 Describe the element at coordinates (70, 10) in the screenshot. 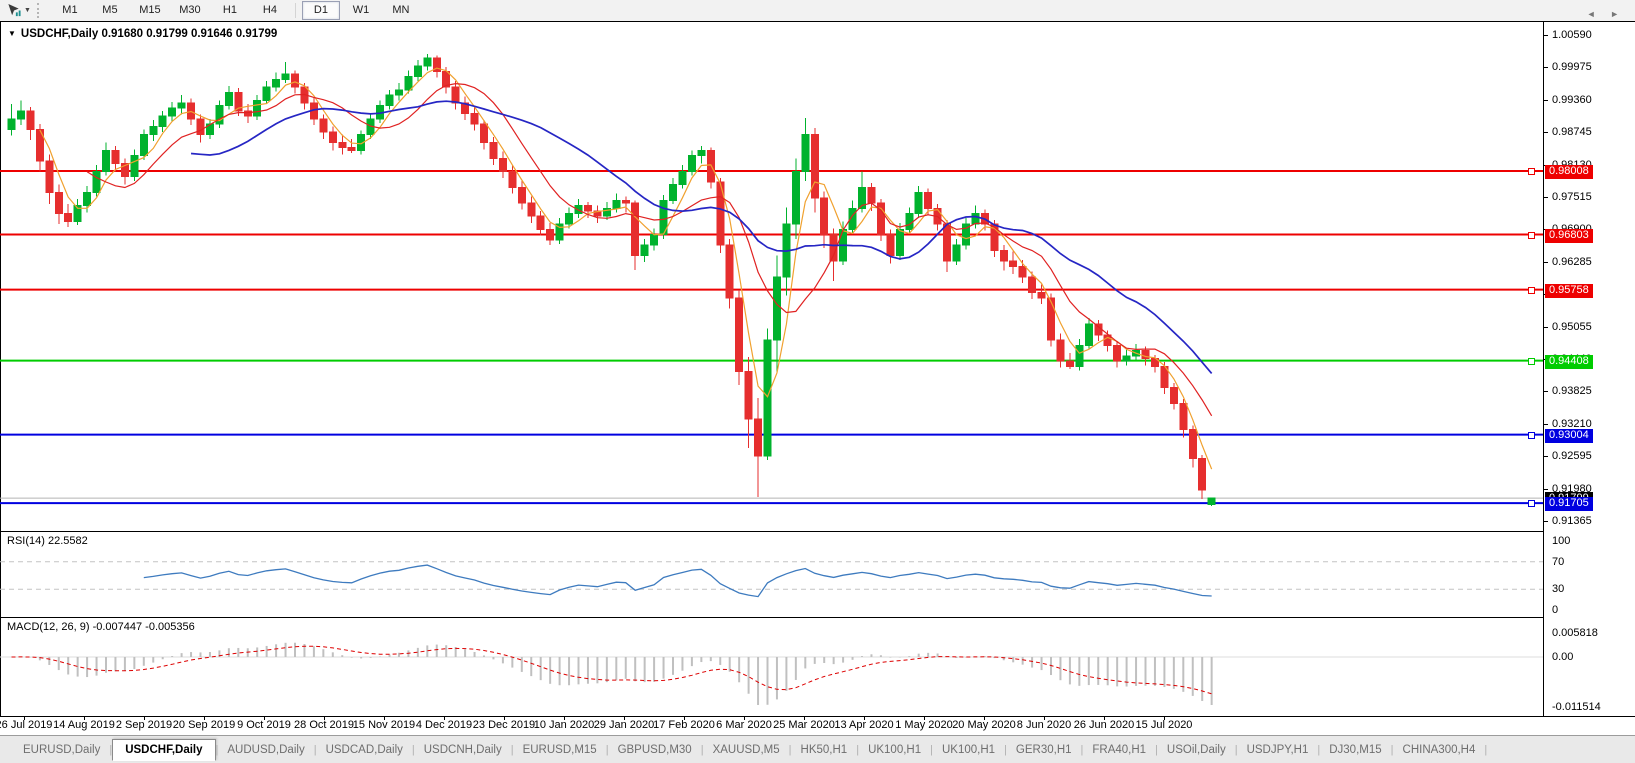

I see `timeframe-button-m1: M1` at that location.